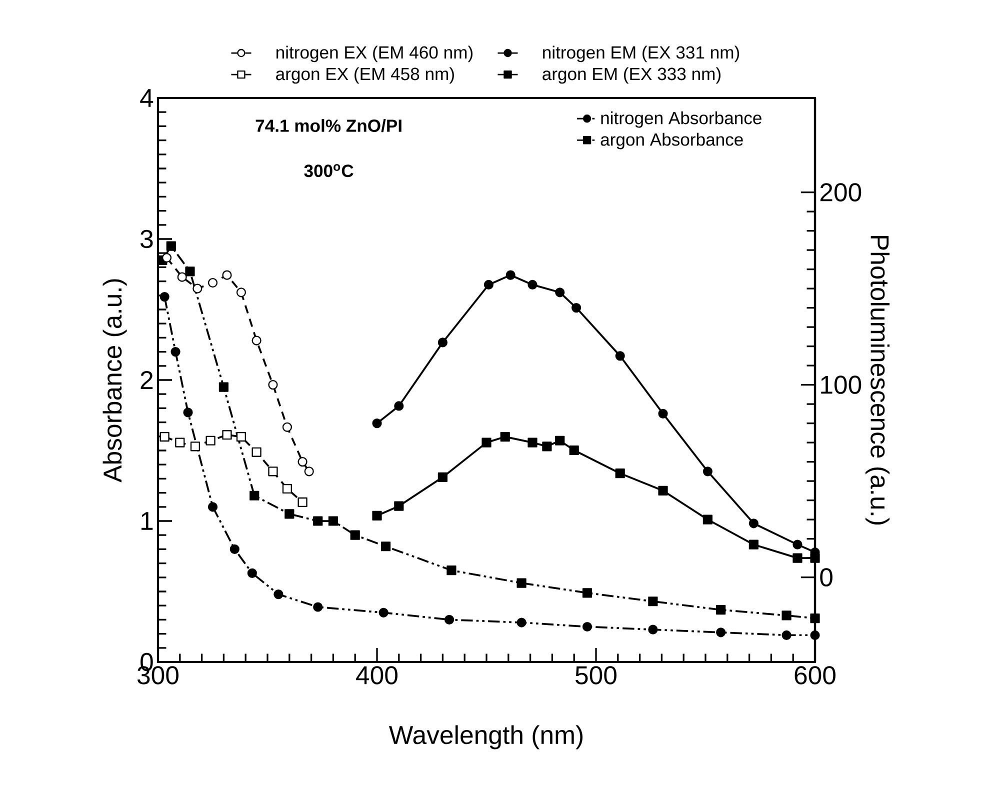 This screenshot has height=806, width=984. What do you see at coordinates (377, 675) in the screenshot?
I see `x-tick-label: 400` at bounding box center [377, 675].